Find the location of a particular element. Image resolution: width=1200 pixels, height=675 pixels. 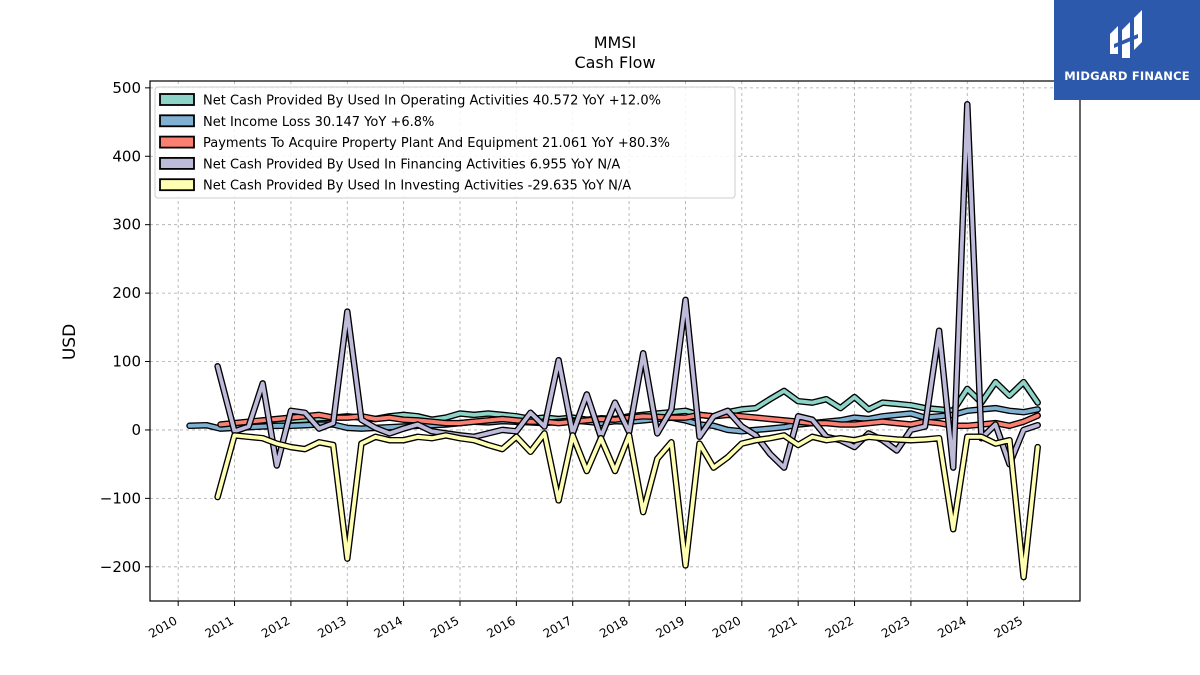

y-tick-label: −100 is located at coordinates (120, 498).